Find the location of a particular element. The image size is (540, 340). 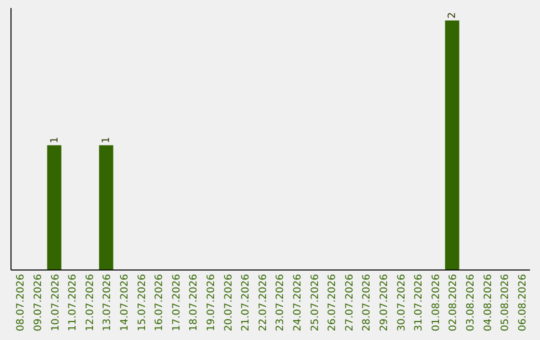

x-tick-label: 09.07.2026 is located at coordinates (38, 303).